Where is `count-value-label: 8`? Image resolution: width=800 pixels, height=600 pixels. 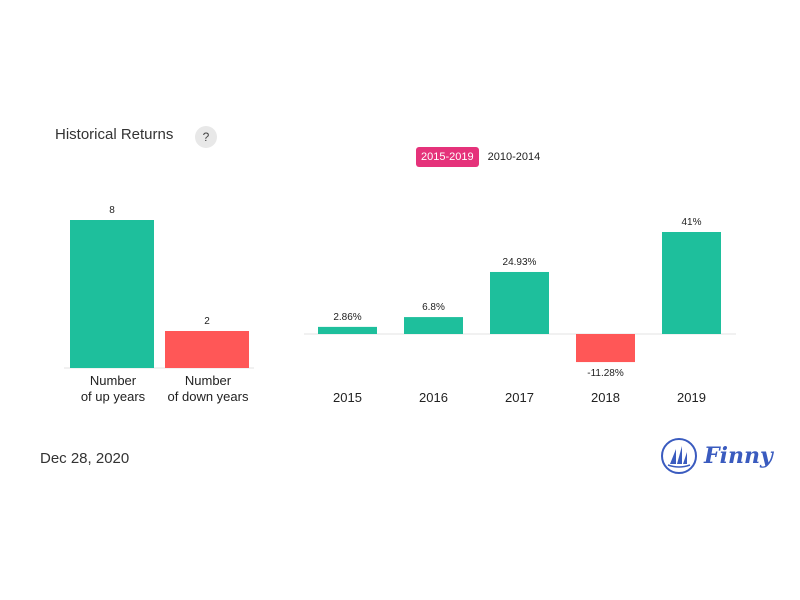
count-value-label: 8 is located at coordinates (112, 210).